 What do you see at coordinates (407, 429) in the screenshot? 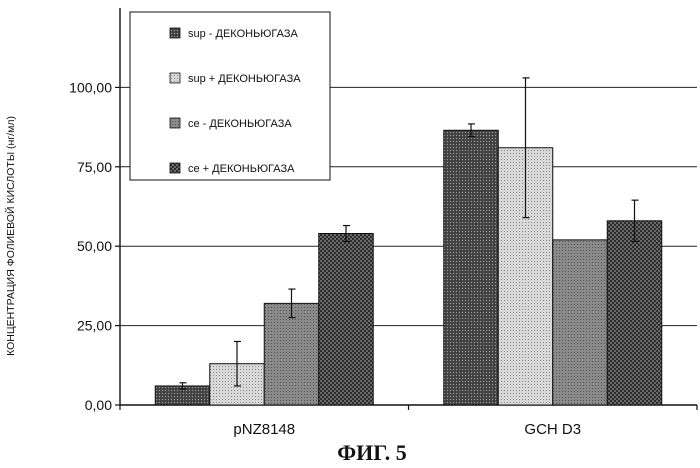
I see `x-category-labels: pNZ8148 GCH D3` at bounding box center [407, 429].